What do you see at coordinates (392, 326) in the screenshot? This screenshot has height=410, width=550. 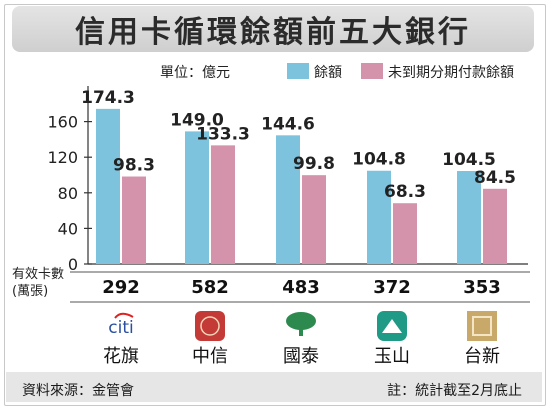 I see `esun-mountain-mark` at bounding box center [392, 326].